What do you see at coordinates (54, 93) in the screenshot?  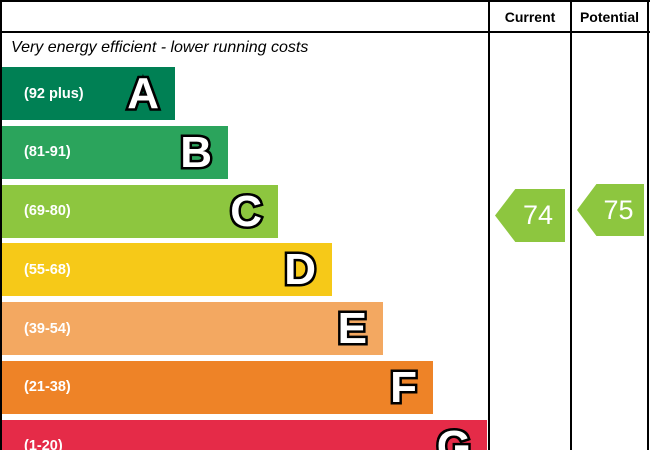 I see `band-range-label: (92 plus)` at bounding box center [54, 93].